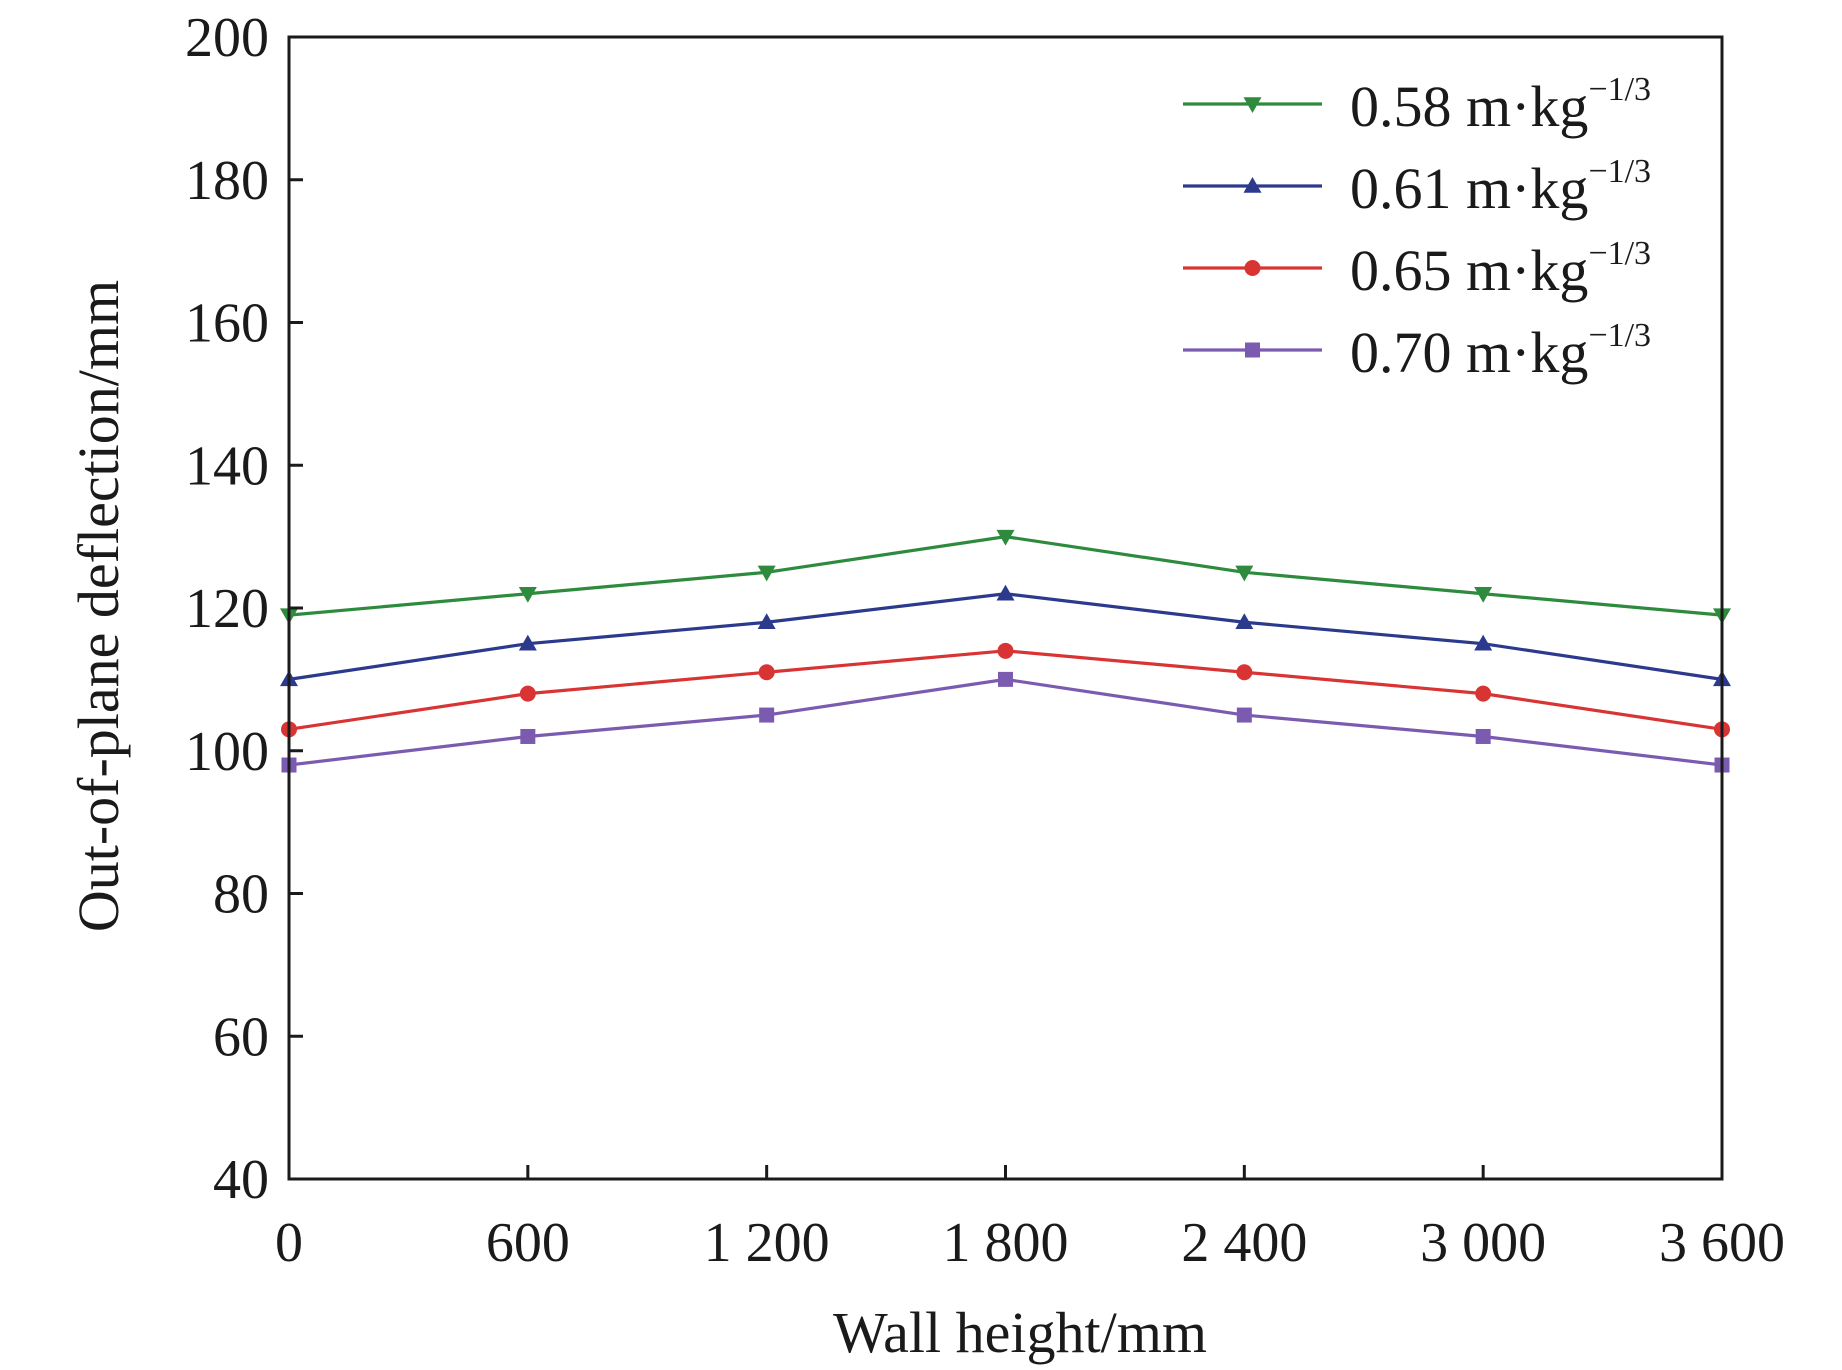 The height and width of the screenshot is (1370, 1842). I want to click on x-tick-label-2400: 2 400, so click(1244, 1243).